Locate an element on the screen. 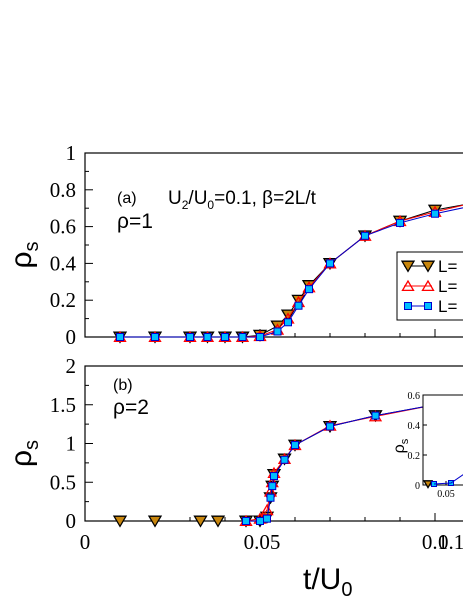 Image resolution: width=463 pixels, height=599 pixels. inset-y-tick-label: 0.4 is located at coordinates (414, 426).